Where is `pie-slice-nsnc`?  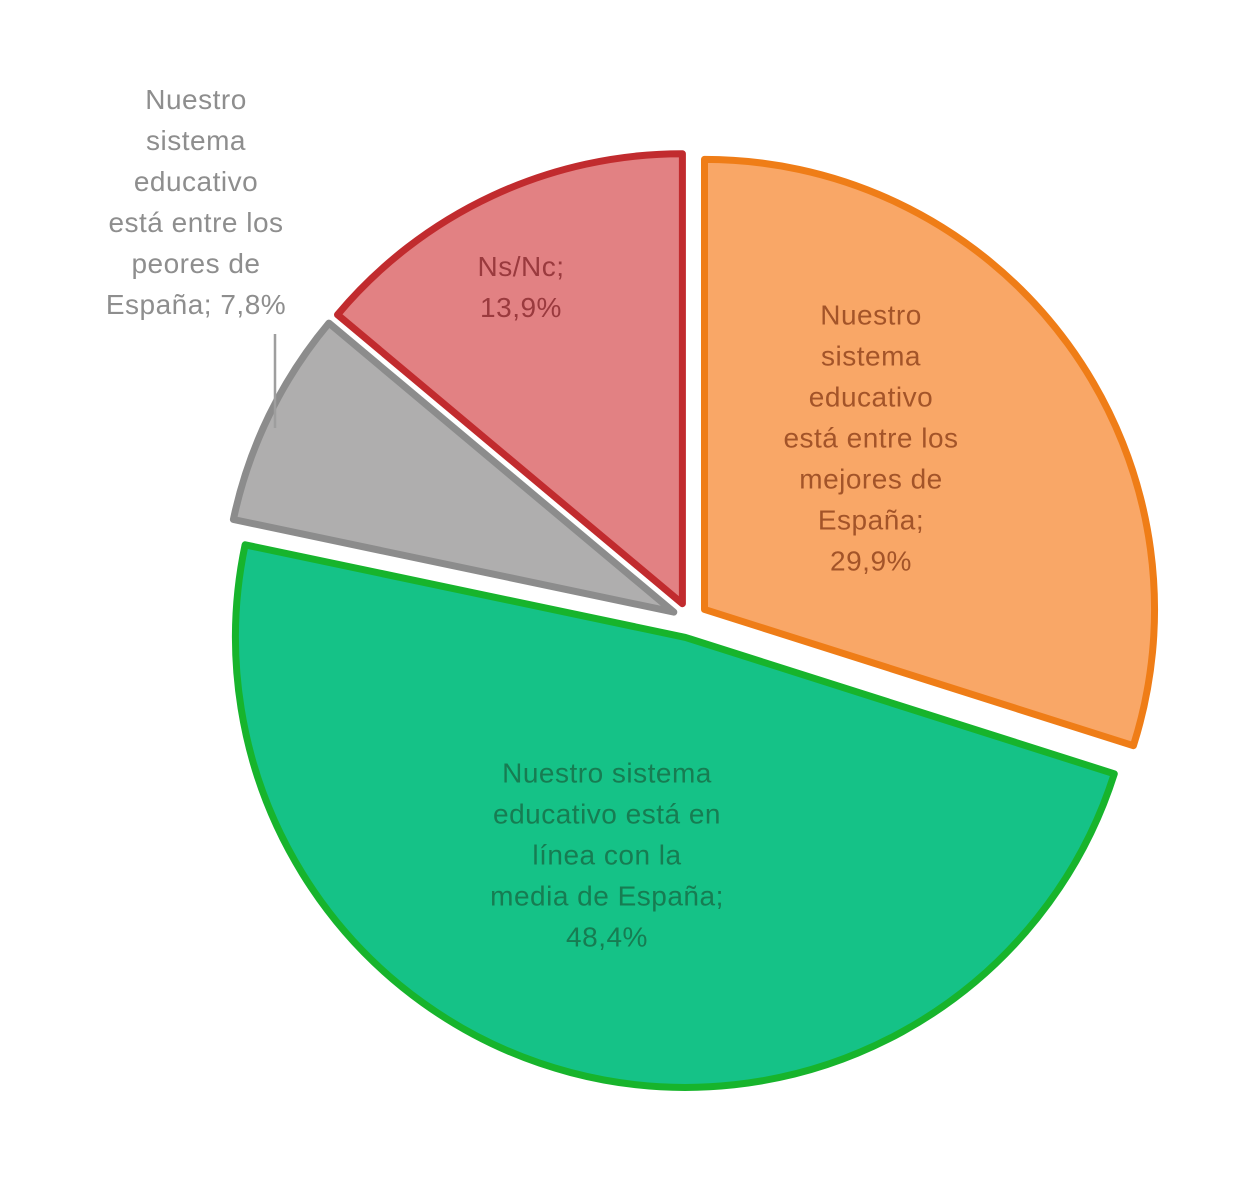 pie-slice-nsnc is located at coordinates (510, 379).